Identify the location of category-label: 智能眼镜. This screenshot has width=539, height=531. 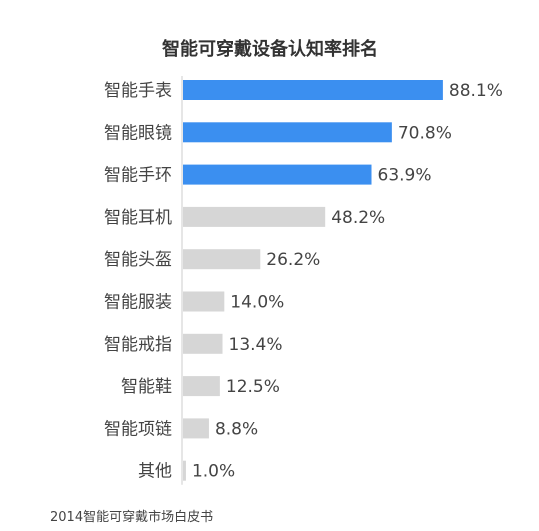
(138, 133).